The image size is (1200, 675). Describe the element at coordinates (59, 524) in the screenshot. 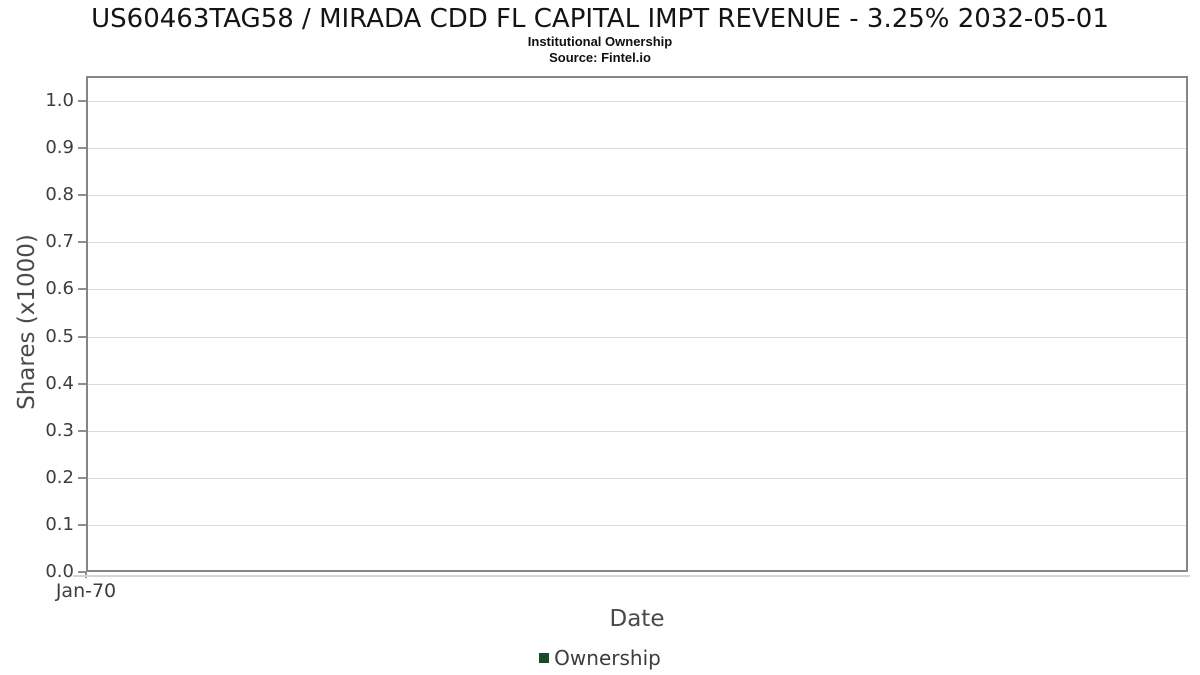

I see `y-tick-label: 0.1` at that location.